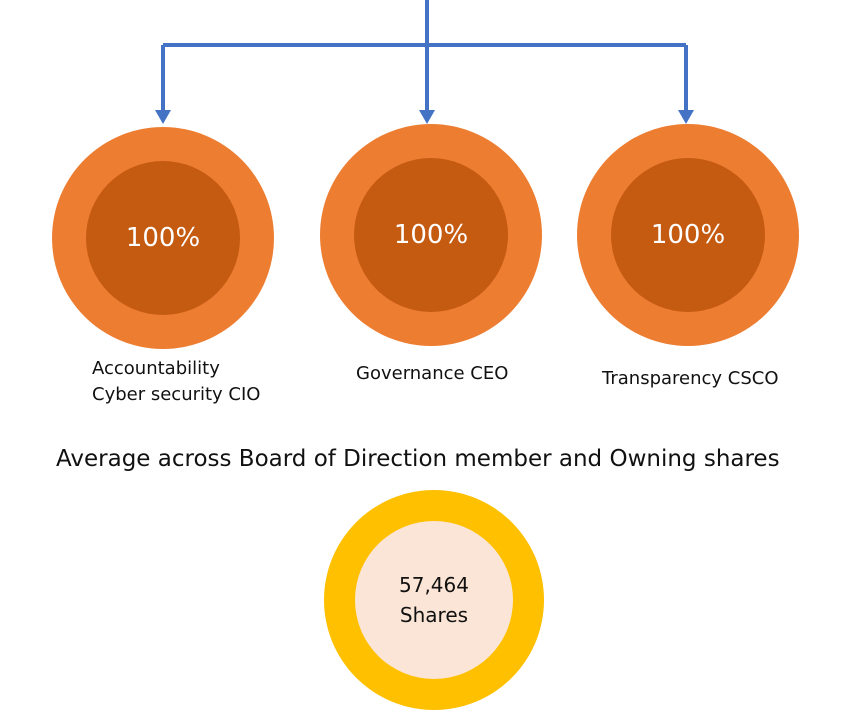  Describe the element at coordinates (434, 585) in the screenshot. I see `shares-value: 57,464` at that location.